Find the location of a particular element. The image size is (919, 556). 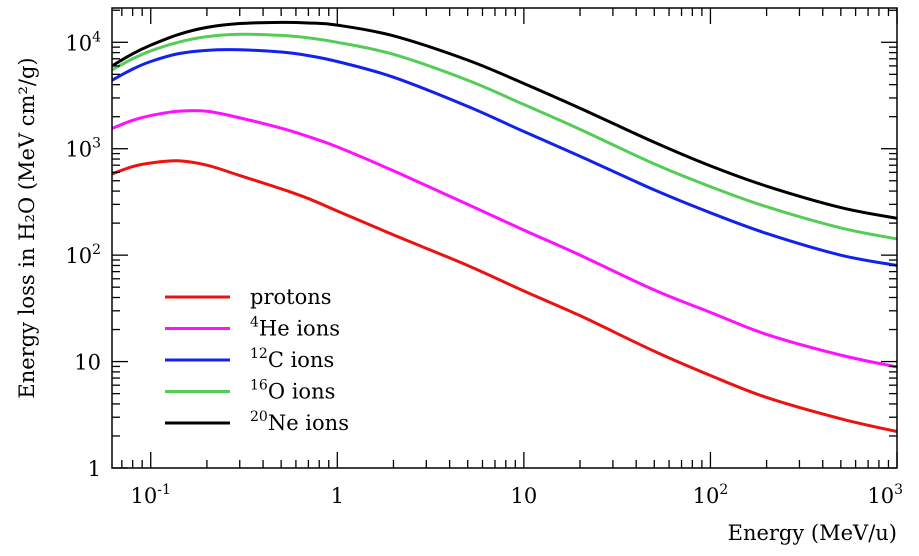

y-axis-title: Energy loss in H₂O (MeV cm²/g) is located at coordinates (27, 227).